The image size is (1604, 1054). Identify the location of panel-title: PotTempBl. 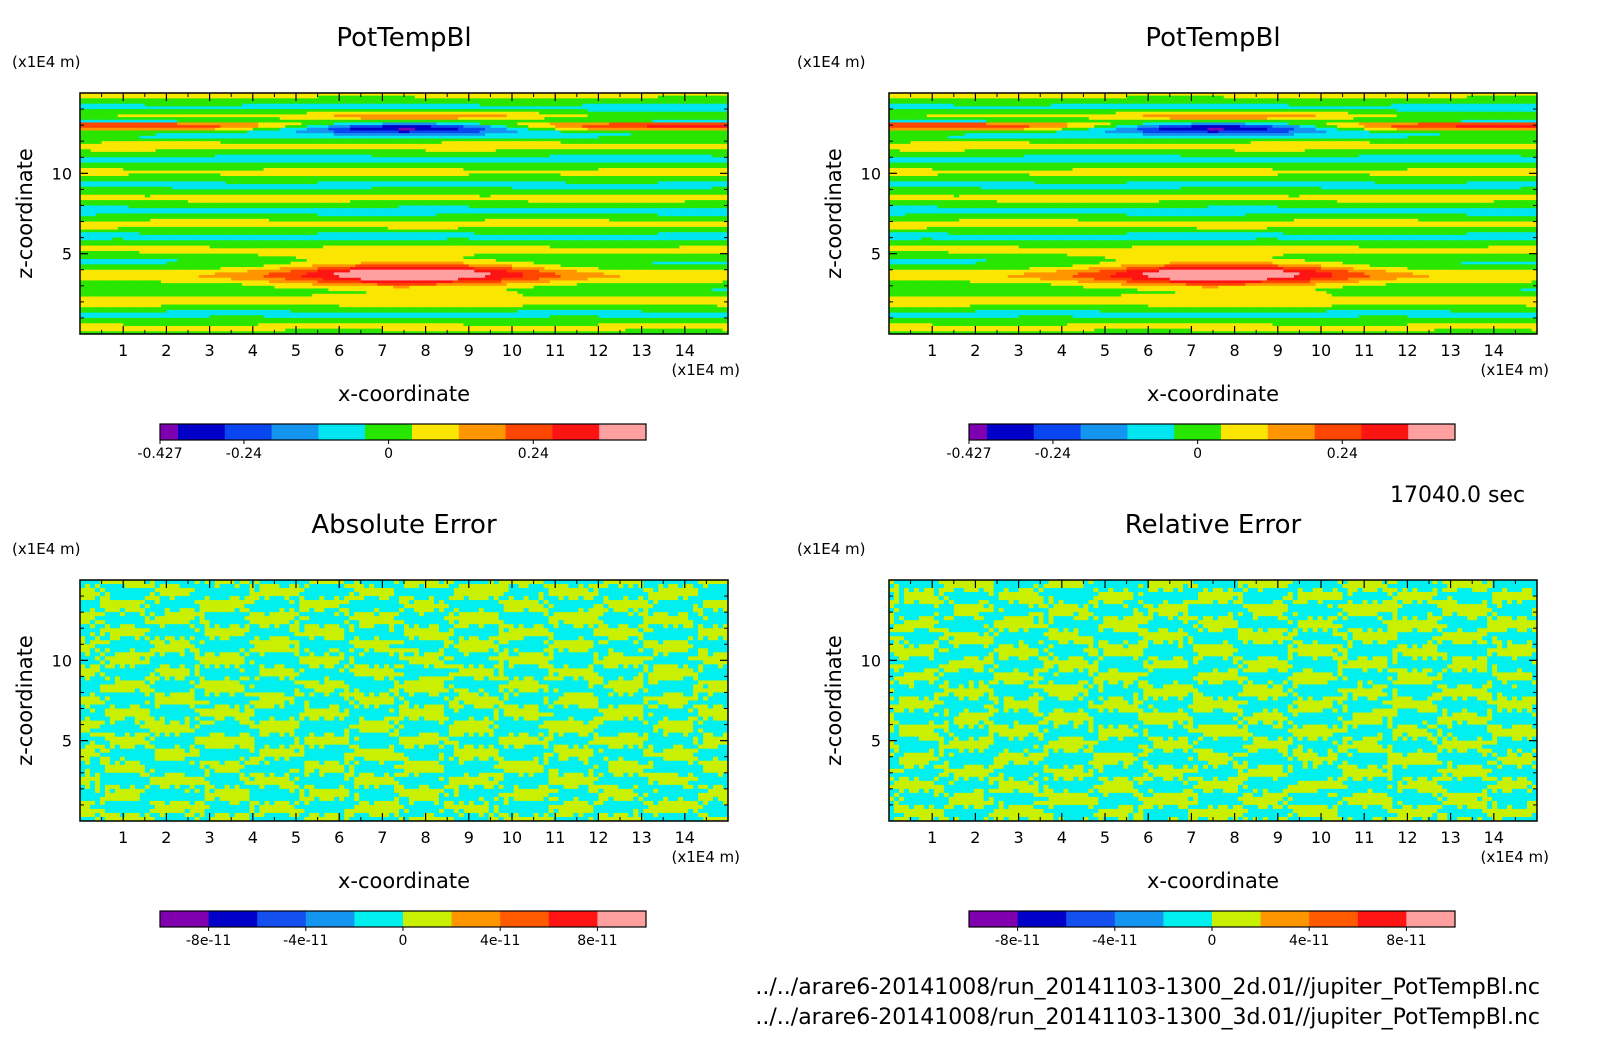
(1212, 38).